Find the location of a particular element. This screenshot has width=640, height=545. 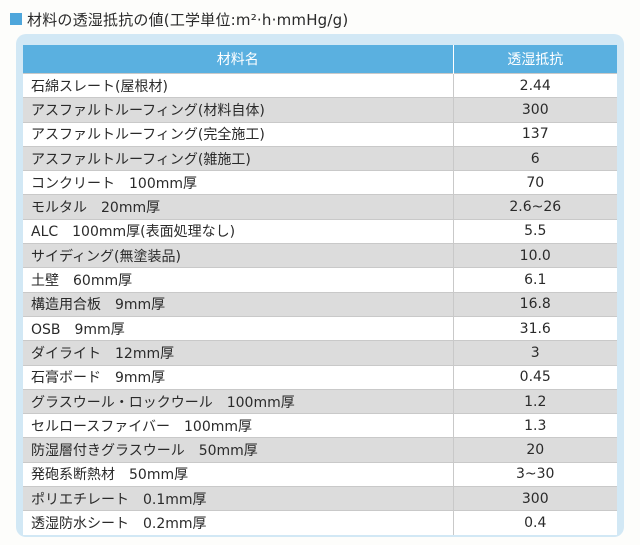

material-name-cell: サイディング(無塗装品) is located at coordinates (238, 255).